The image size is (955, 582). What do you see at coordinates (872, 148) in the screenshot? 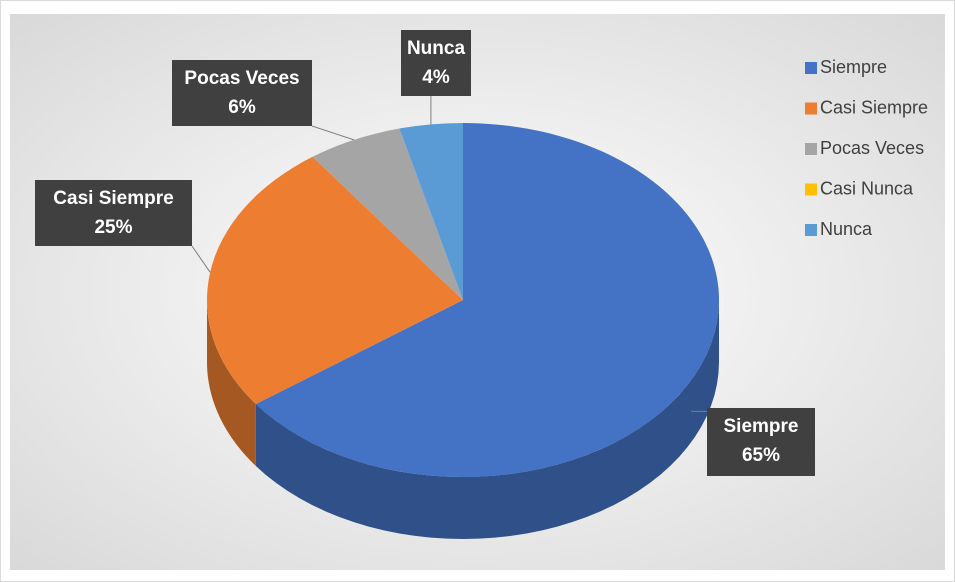
I see `legend-label: Pocas Veces` at bounding box center [872, 148].